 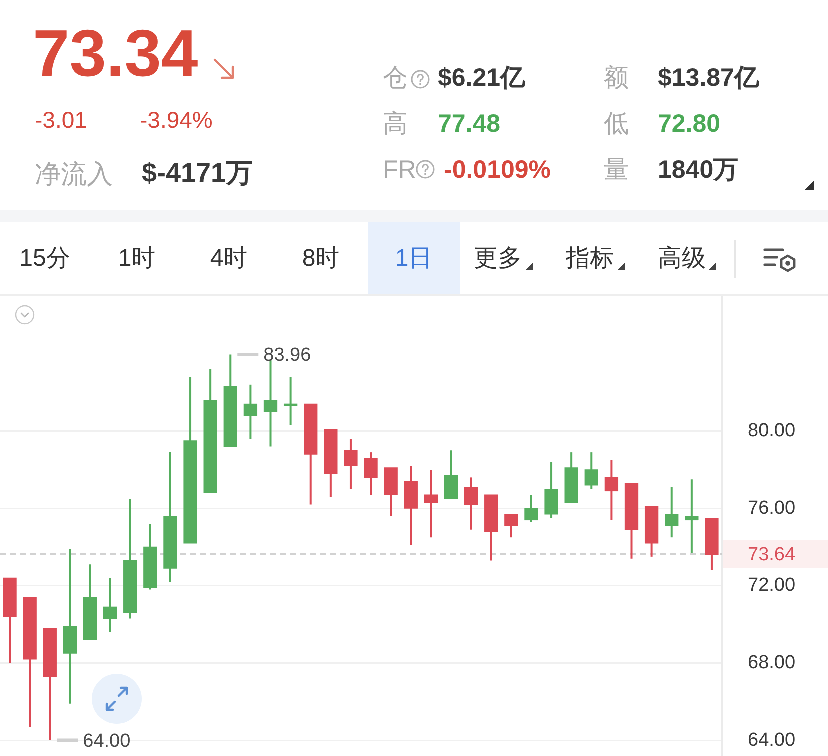 What do you see at coordinates (107, 741) in the screenshot?
I see `annotation: 64.00` at bounding box center [107, 741].